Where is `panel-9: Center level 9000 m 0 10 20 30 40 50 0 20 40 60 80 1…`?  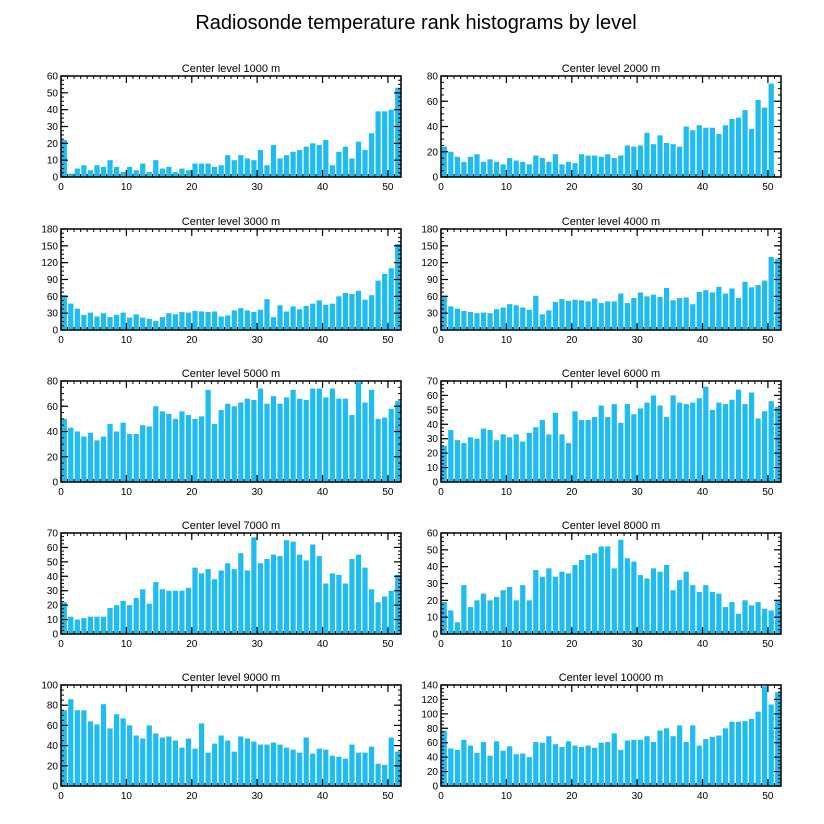 panel-9: Center level 9000 m 0 10 20 30 40 50 0 20 40 60 80 1… is located at coordinates (221, 737).